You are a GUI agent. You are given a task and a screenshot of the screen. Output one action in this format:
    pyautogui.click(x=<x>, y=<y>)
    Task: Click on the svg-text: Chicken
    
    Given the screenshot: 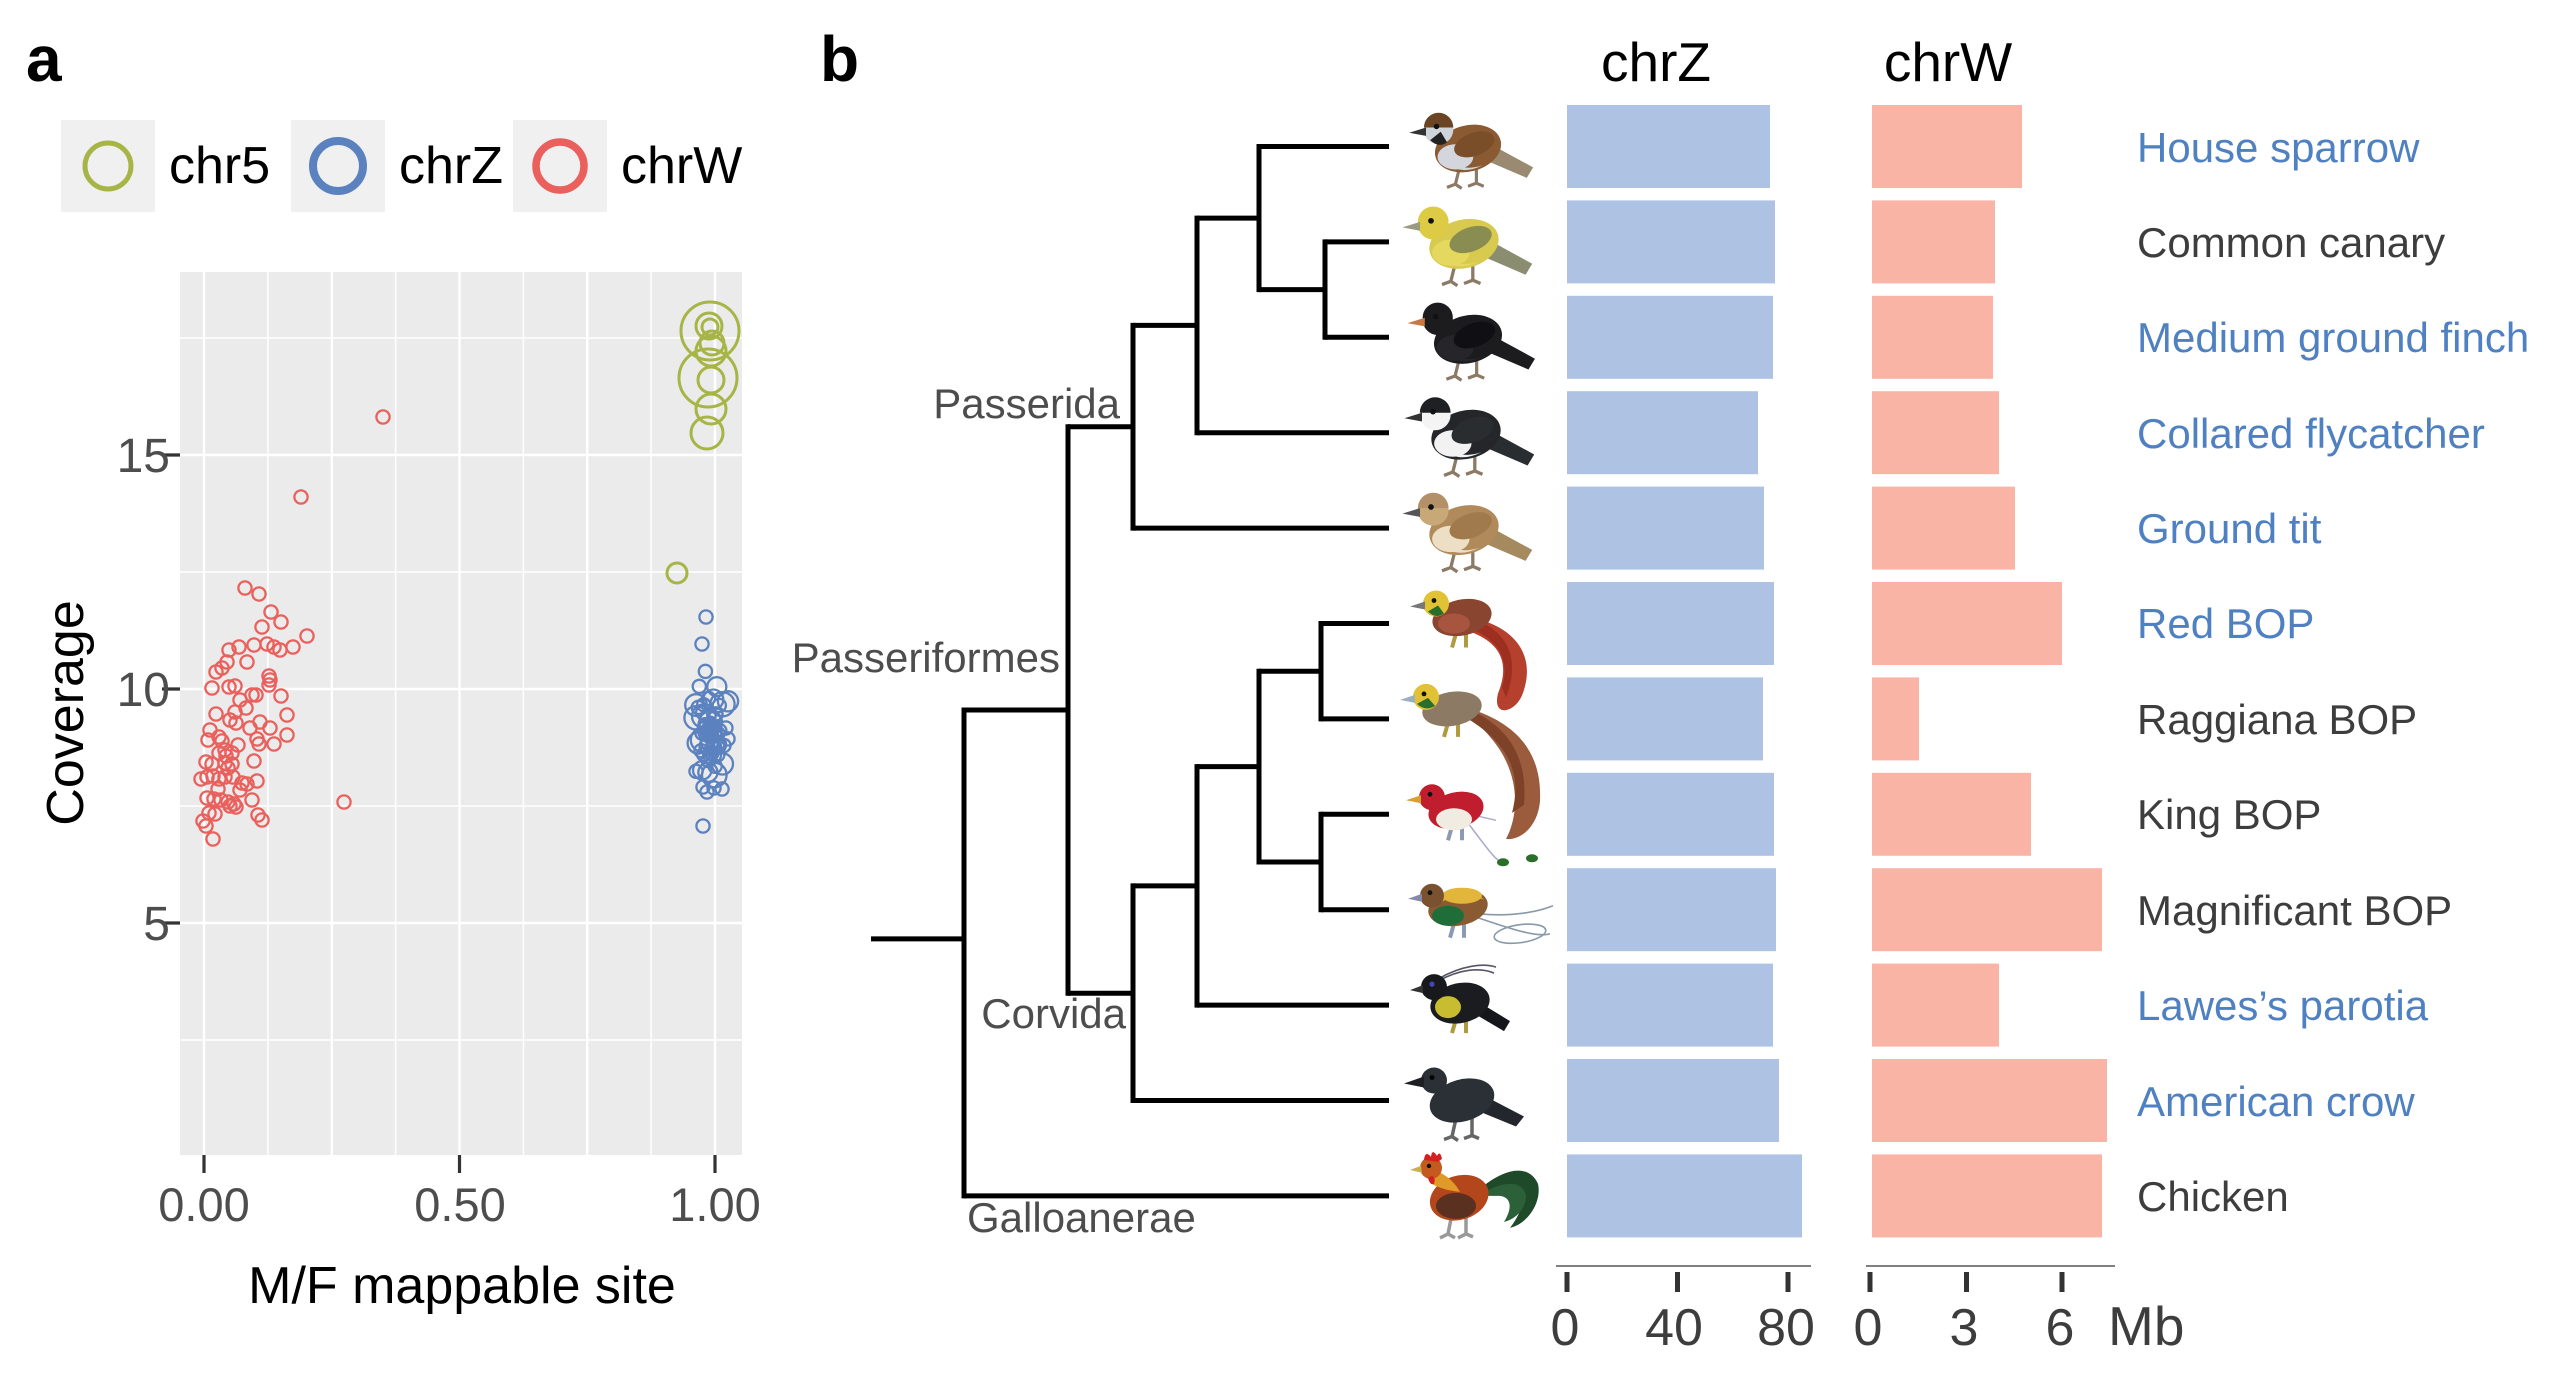 What is the action you would take?
    pyautogui.click(x=2213, y=1196)
    